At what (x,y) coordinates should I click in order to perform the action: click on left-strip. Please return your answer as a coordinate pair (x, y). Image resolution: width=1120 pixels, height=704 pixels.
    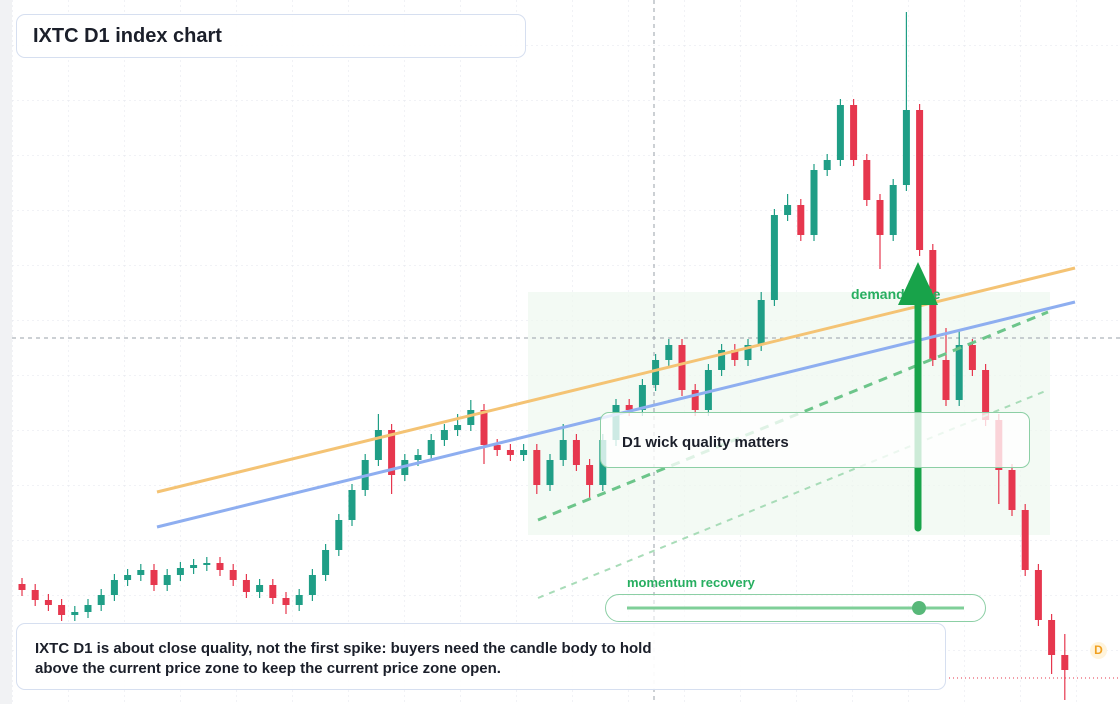
    Looking at the image, I should click on (6, 352).